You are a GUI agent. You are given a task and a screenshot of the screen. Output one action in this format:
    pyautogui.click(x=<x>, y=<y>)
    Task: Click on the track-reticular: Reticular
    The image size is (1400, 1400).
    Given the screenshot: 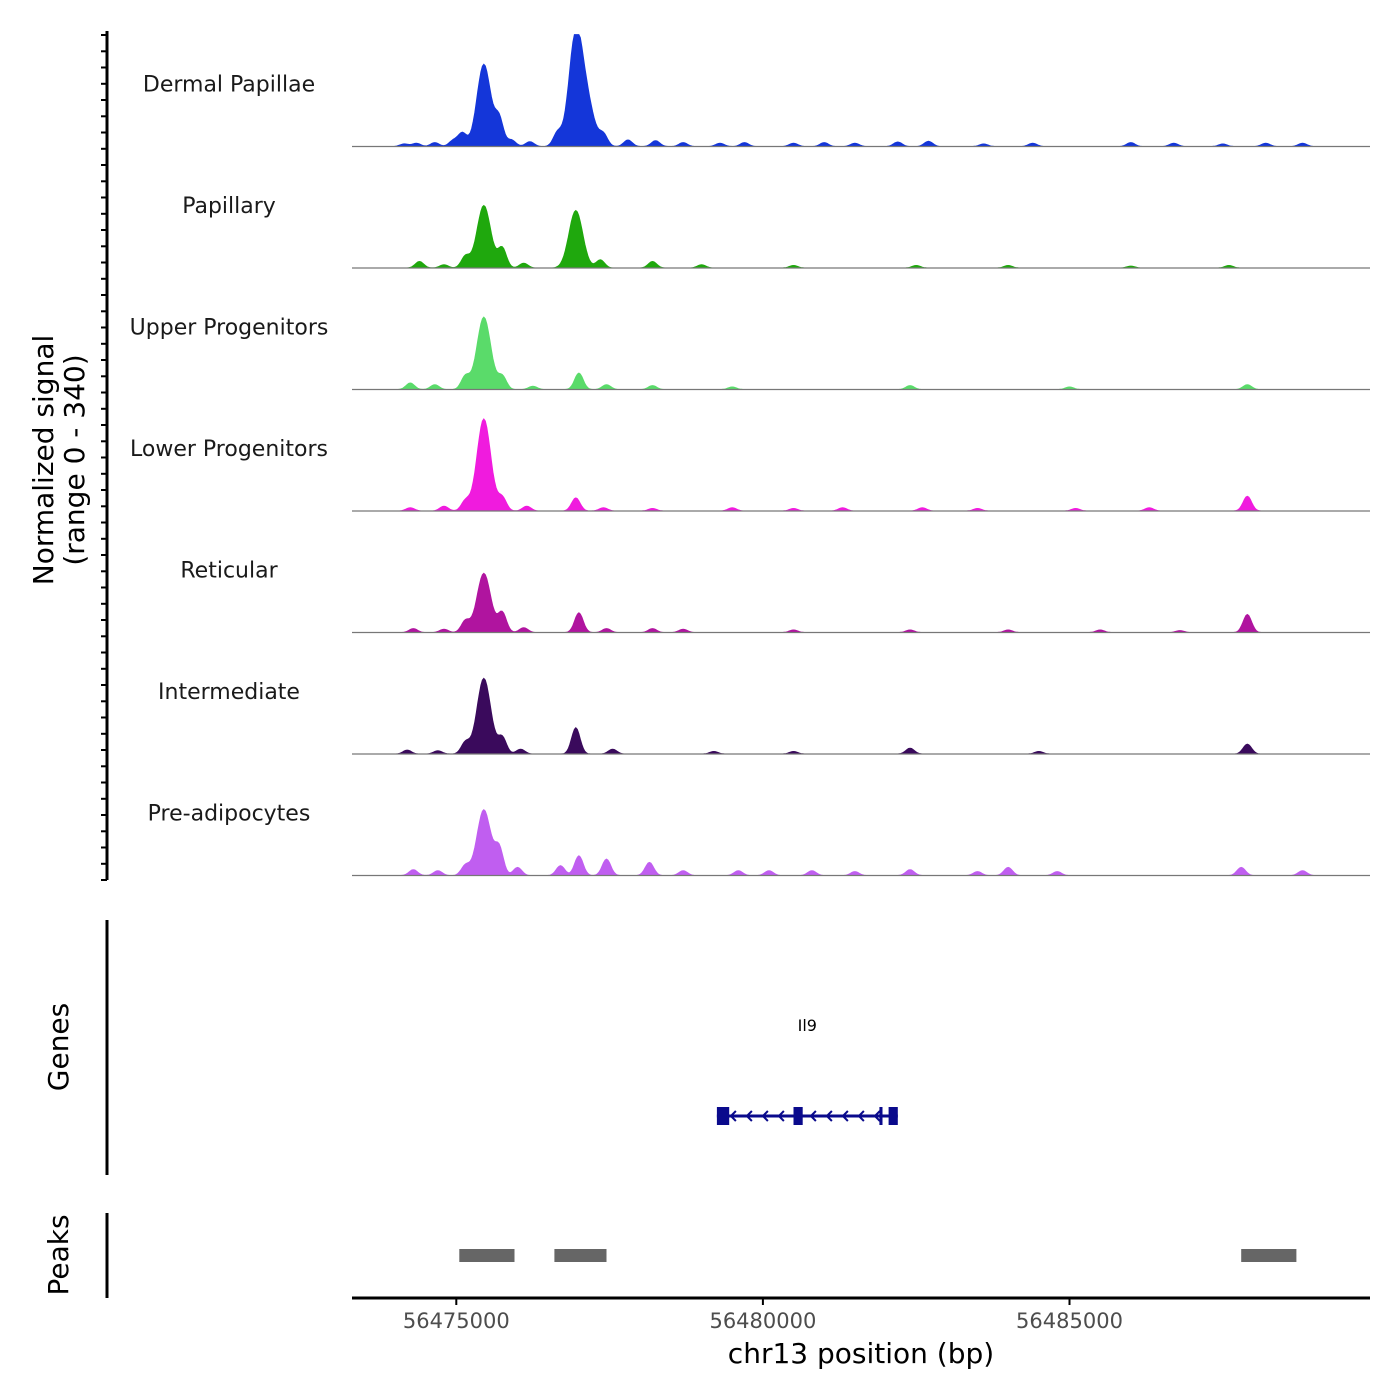 What is the action you would take?
    pyautogui.click(x=775, y=596)
    